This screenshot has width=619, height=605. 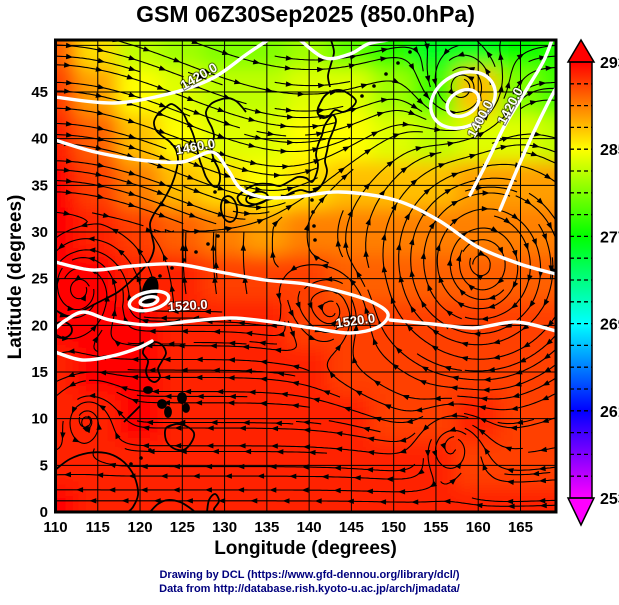 What do you see at coordinates (148, 390) in the screenshot?
I see `island-mindoro` at bounding box center [148, 390].